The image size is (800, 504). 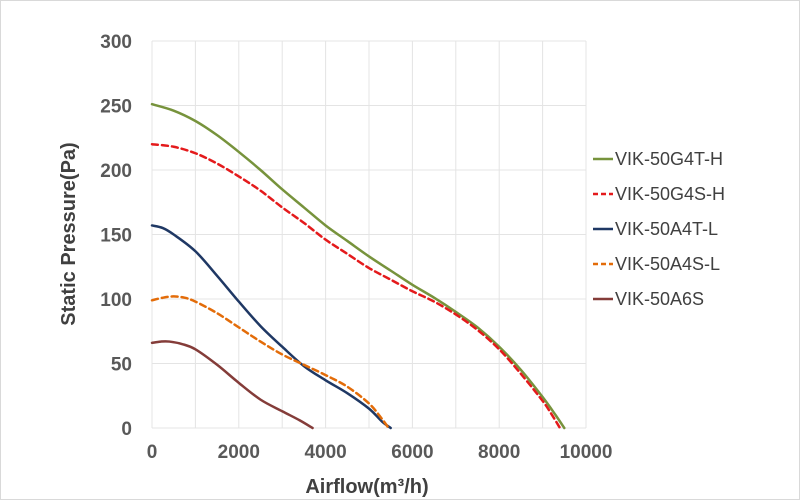 What do you see at coordinates (667, 264) in the screenshot?
I see `legend-label: VIK-50A4S-L` at bounding box center [667, 264].